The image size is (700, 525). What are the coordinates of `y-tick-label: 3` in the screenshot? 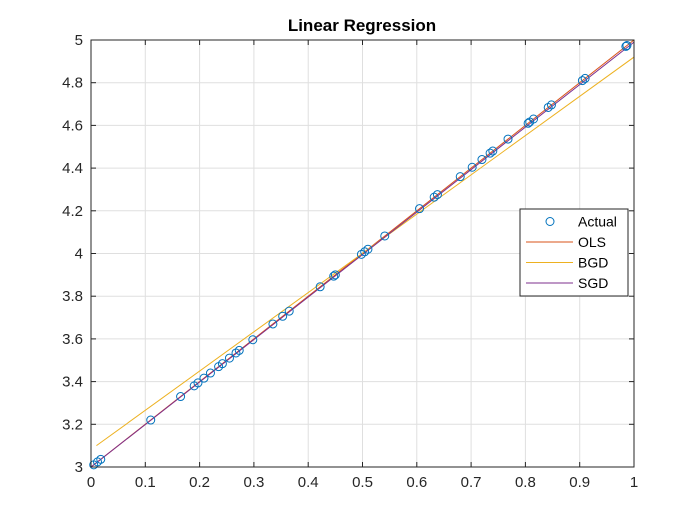 It's located at (79, 467).